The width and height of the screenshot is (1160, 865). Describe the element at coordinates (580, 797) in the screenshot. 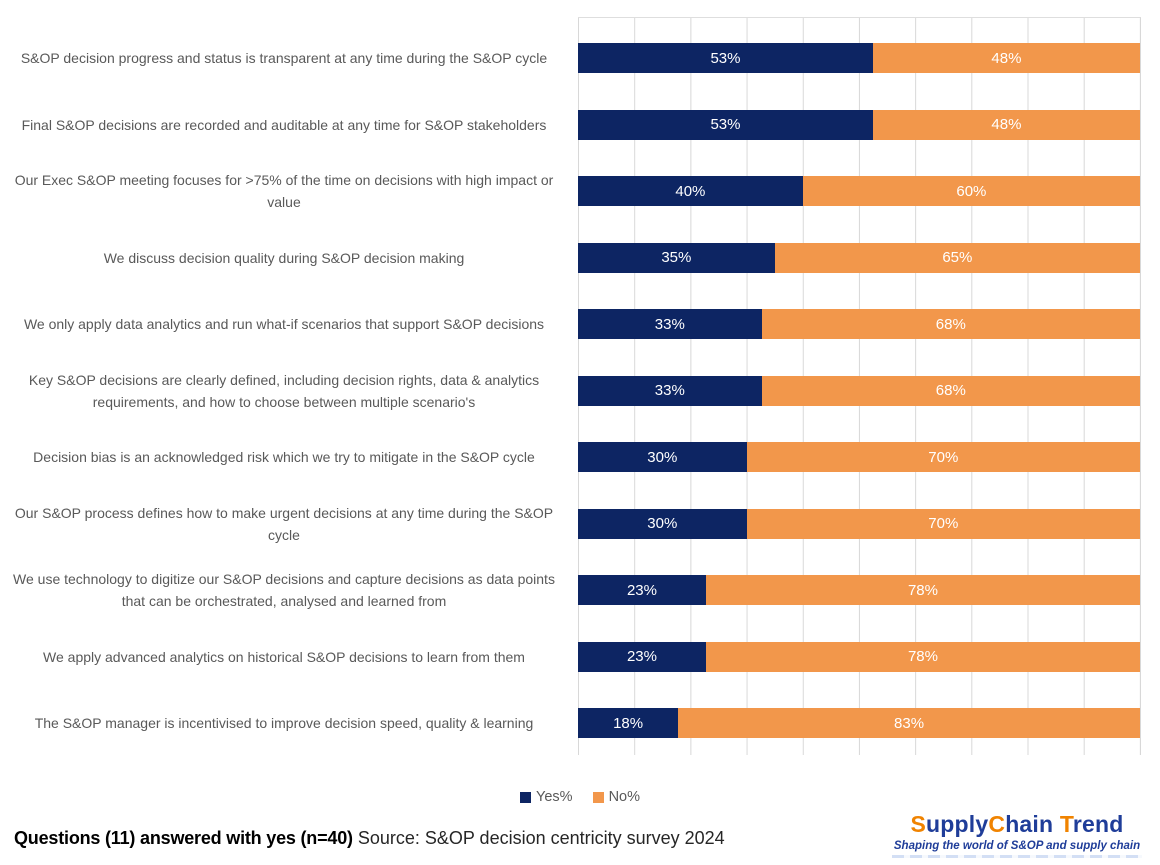

I see `chart-legend: Yes% No%` at that location.